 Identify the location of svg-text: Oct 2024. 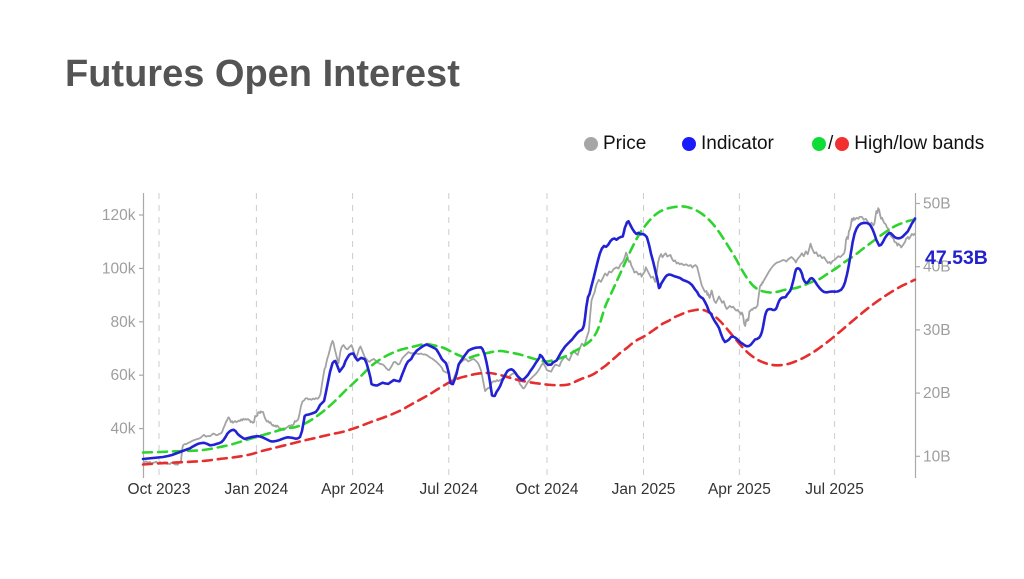
(547, 489).